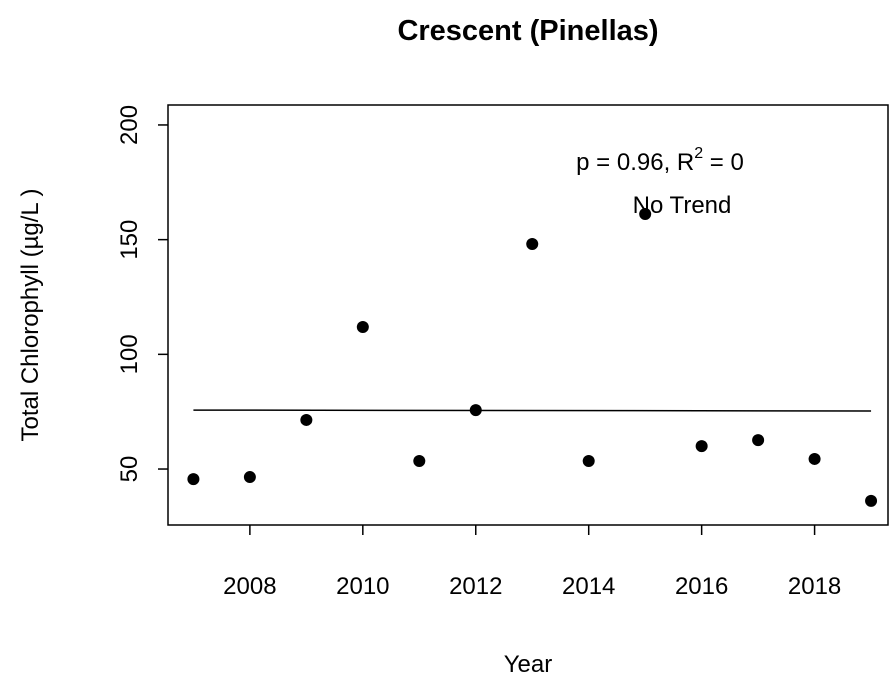 The image size is (889, 681). I want to click on x-tick-label: 2010, so click(362, 586).